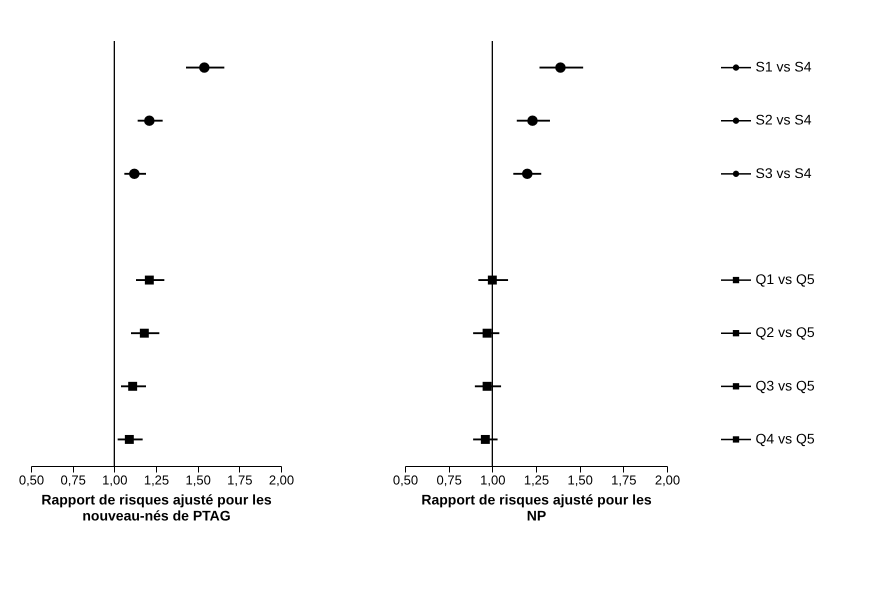  I want to click on y-tick-label: Q1 vs Q5, so click(785, 279).